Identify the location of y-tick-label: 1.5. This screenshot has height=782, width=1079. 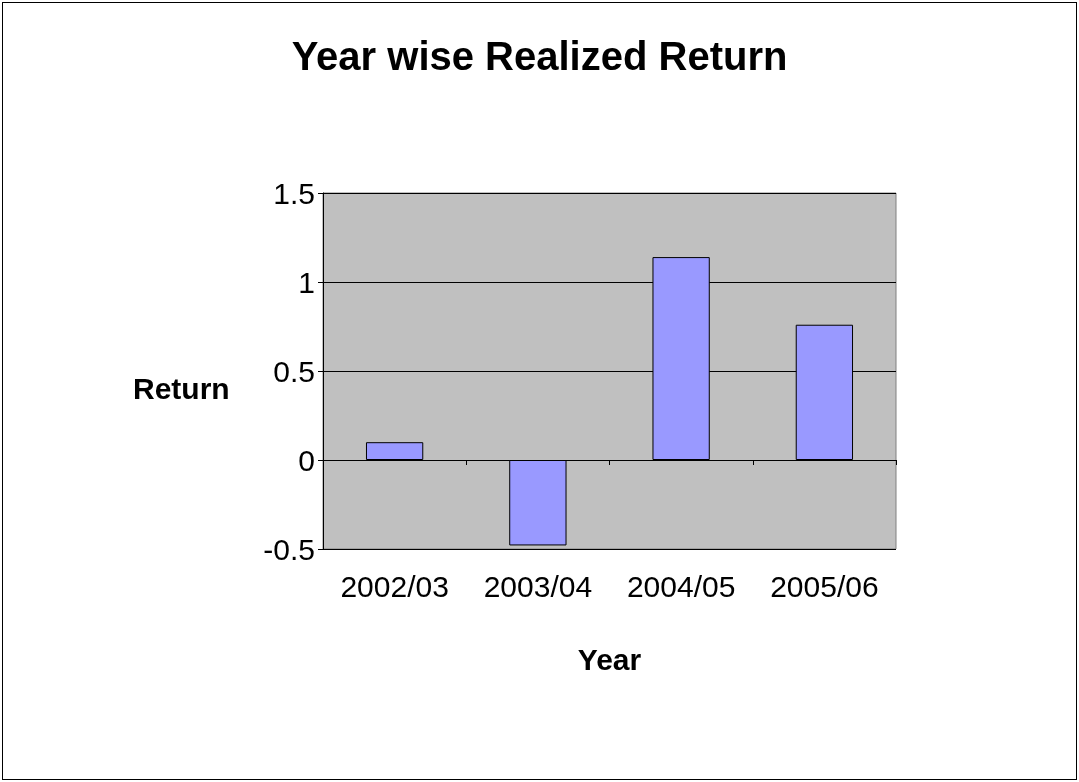
(294, 193).